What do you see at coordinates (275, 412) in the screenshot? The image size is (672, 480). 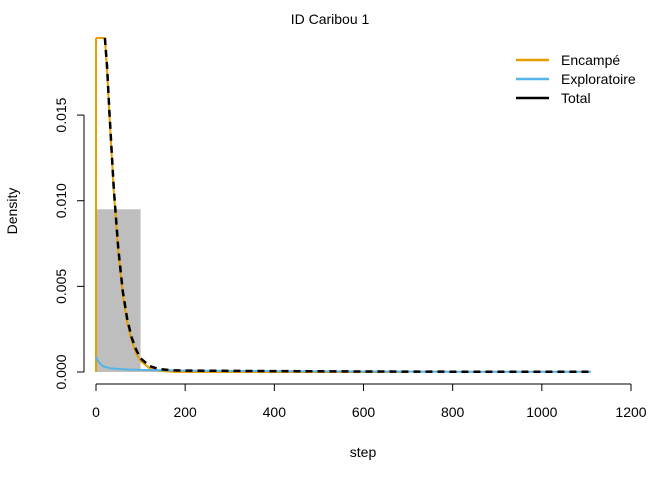 I see `x-tick-label: 400` at bounding box center [275, 412].